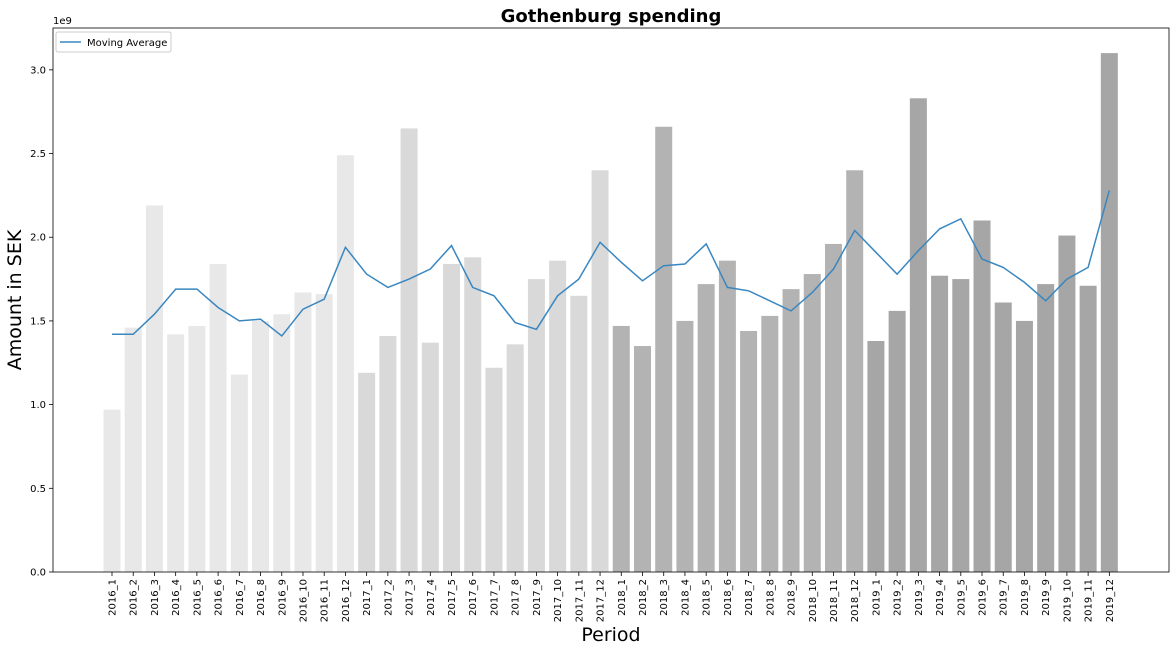  Describe the element at coordinates (516, 597) in the screenshot. I see `x-tick-label: 2017_8` at that location.